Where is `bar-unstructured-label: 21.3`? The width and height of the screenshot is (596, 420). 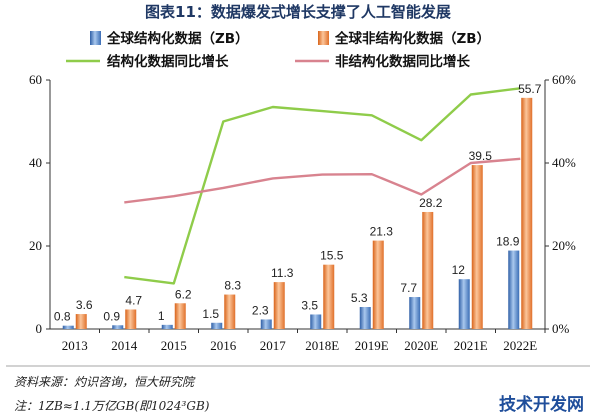
bar-unstructured-label: 21.3 is located at coordinates (382, 232).